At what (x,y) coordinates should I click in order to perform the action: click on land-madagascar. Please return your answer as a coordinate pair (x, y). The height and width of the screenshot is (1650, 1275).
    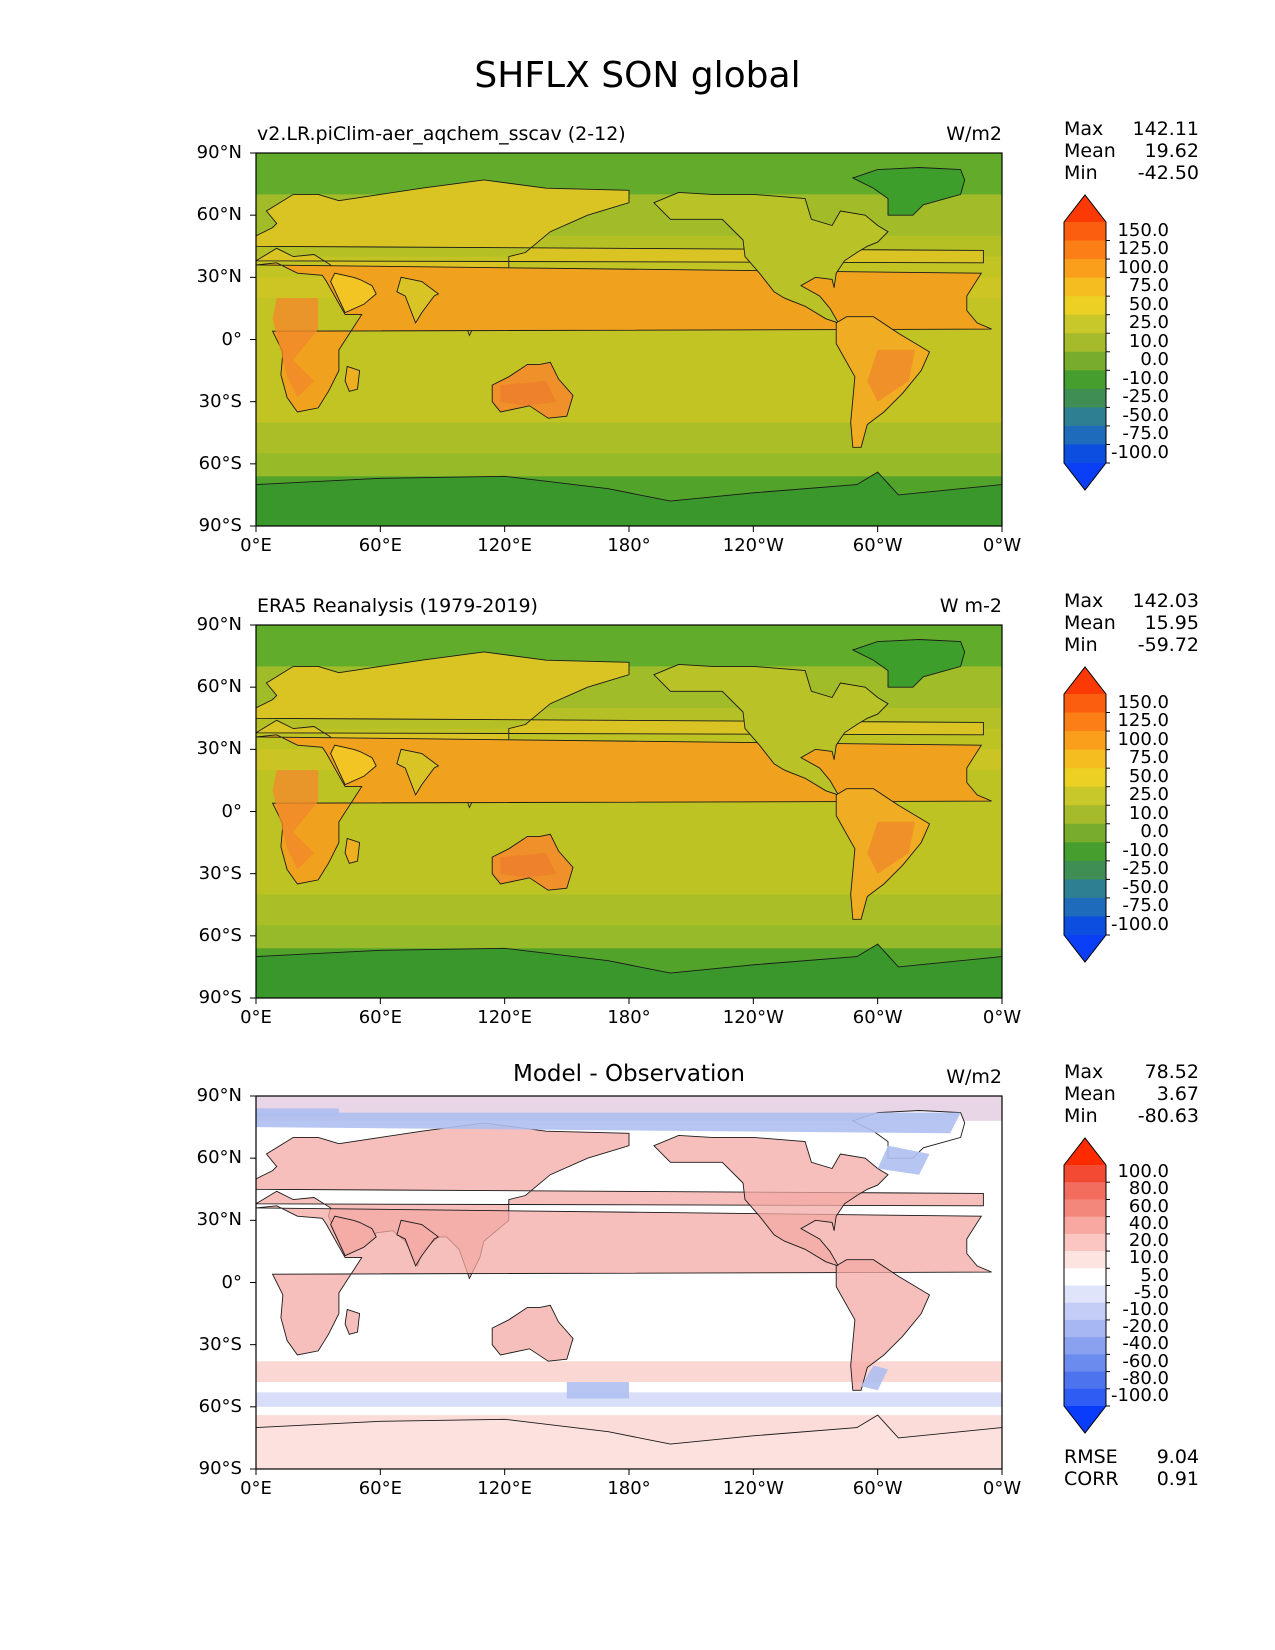
    Looking at the image, I should click on (352, 378).